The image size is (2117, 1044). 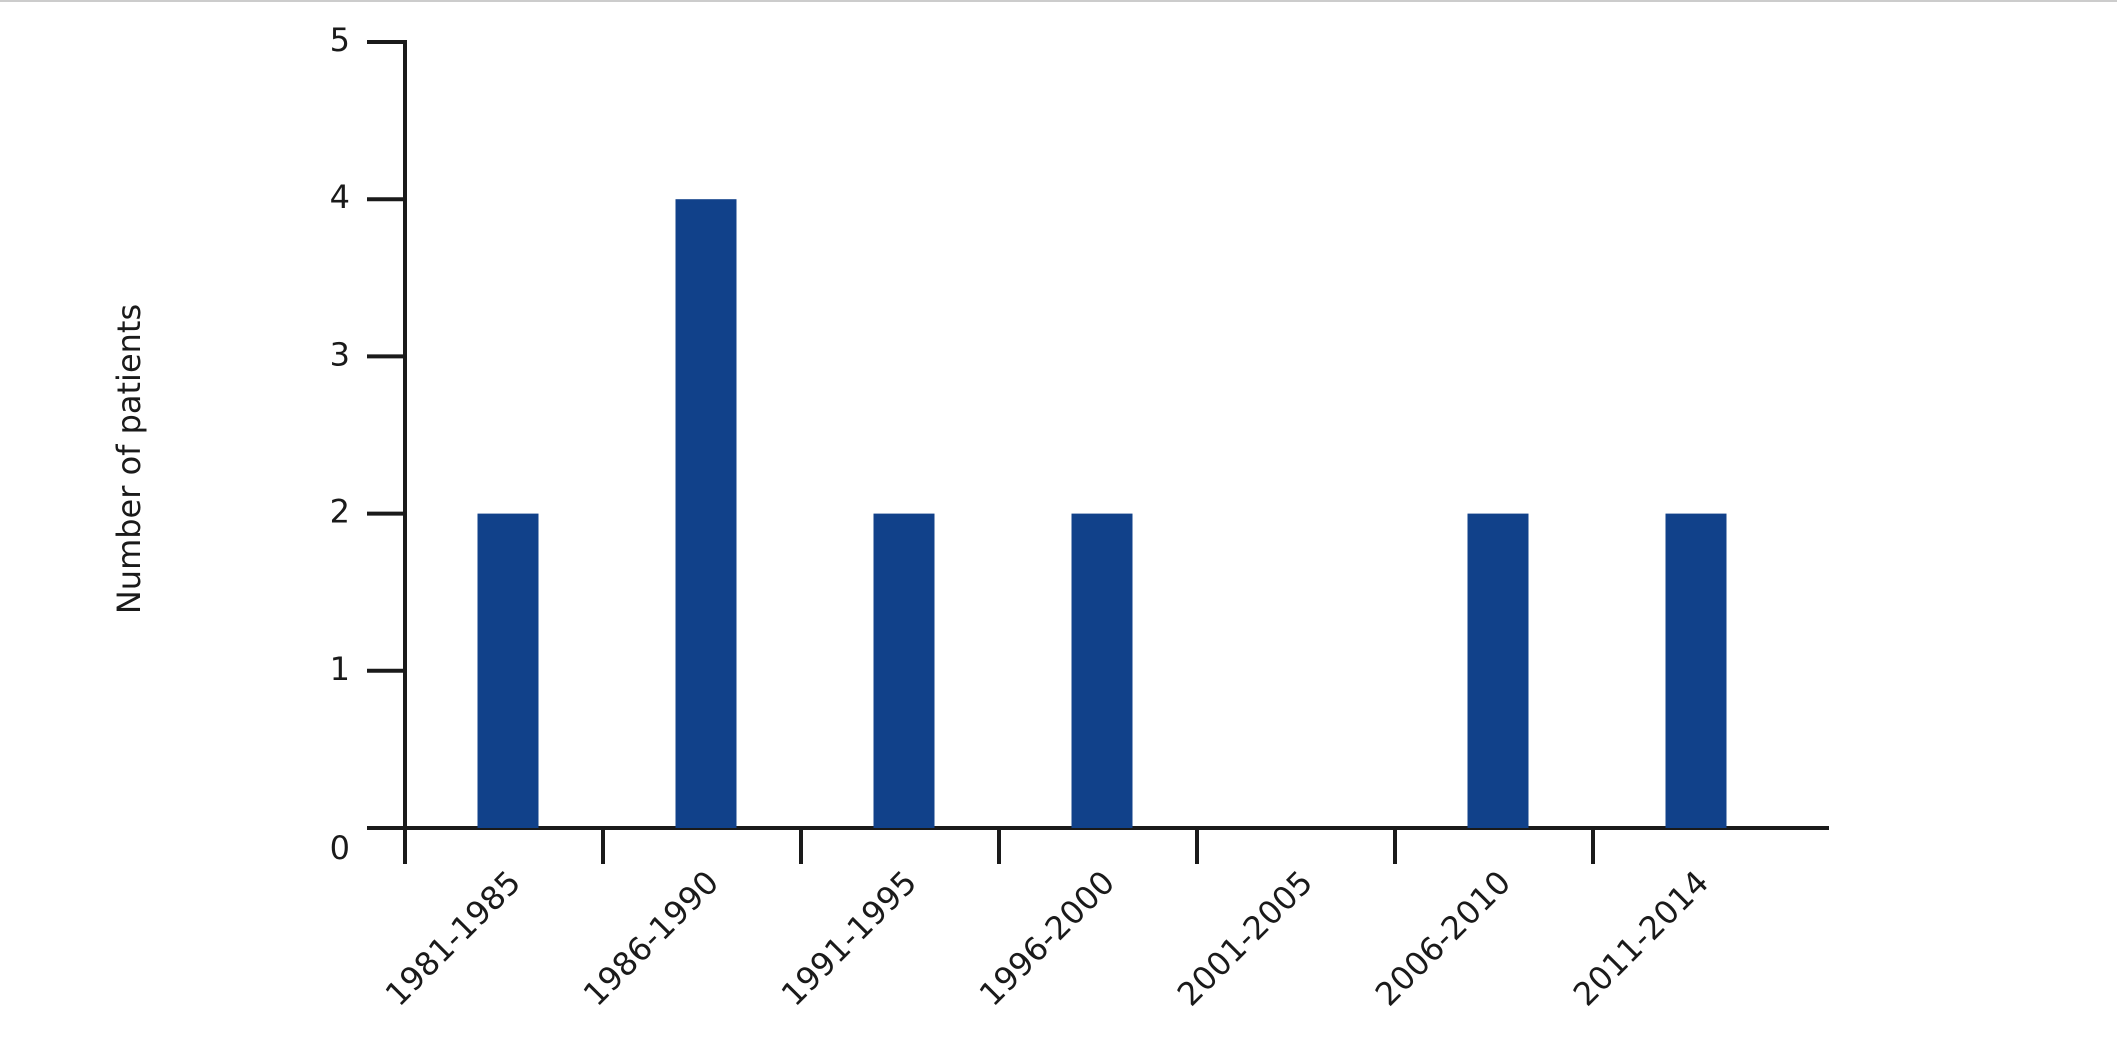 What do you see at coordinates (340, 669) in the screenshot?
I see `y-tick-label: 1` at bounding box center [340, 669].